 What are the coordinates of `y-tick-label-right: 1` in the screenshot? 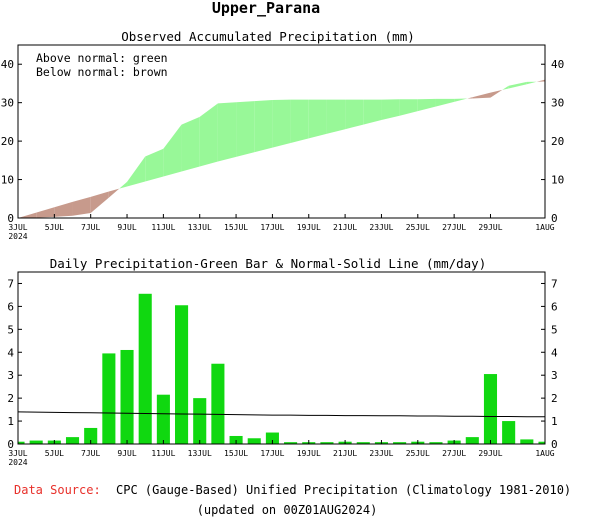 It's located at (554, 421).